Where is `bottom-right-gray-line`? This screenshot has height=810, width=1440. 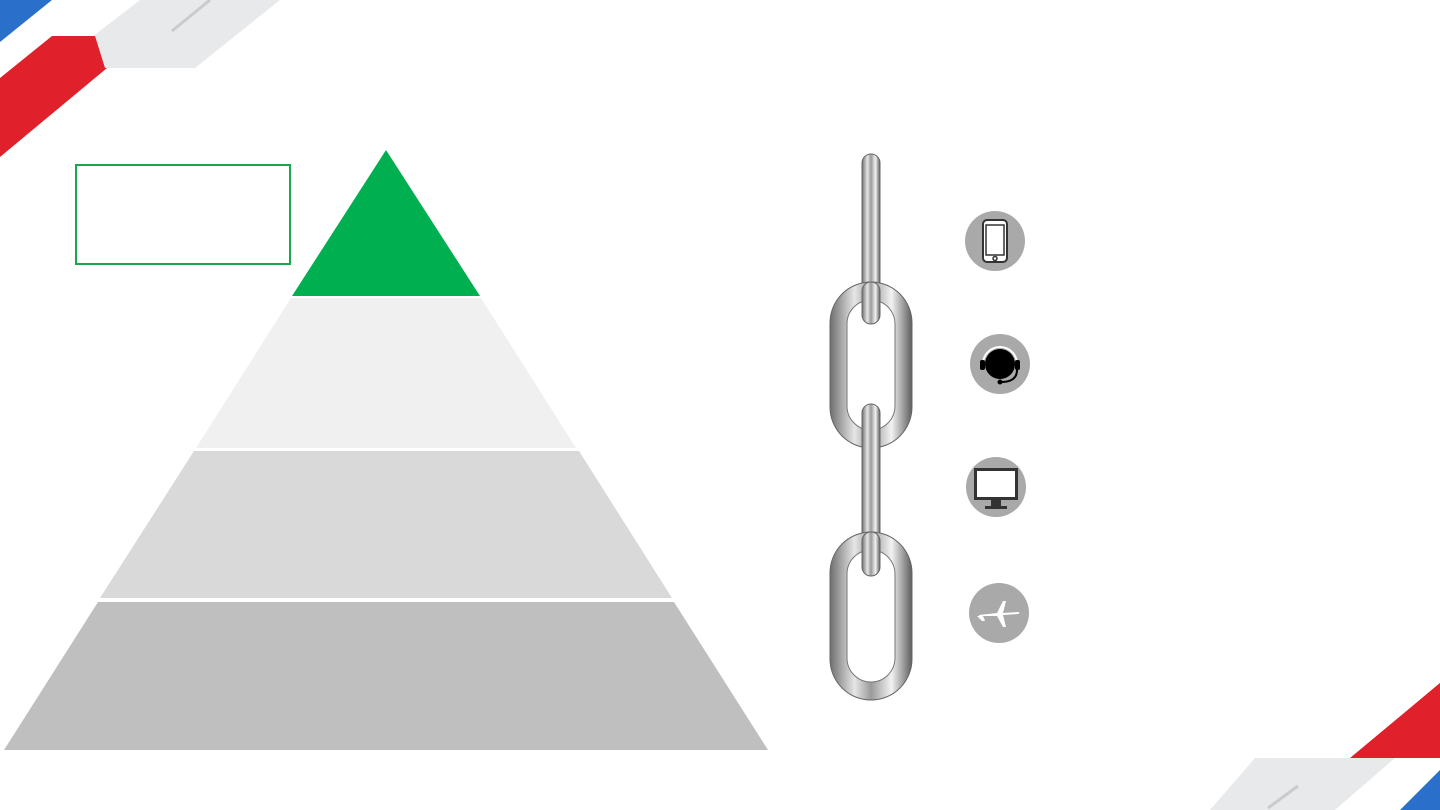
bottom-right-gray-line is located at coordinates (1283, 797).